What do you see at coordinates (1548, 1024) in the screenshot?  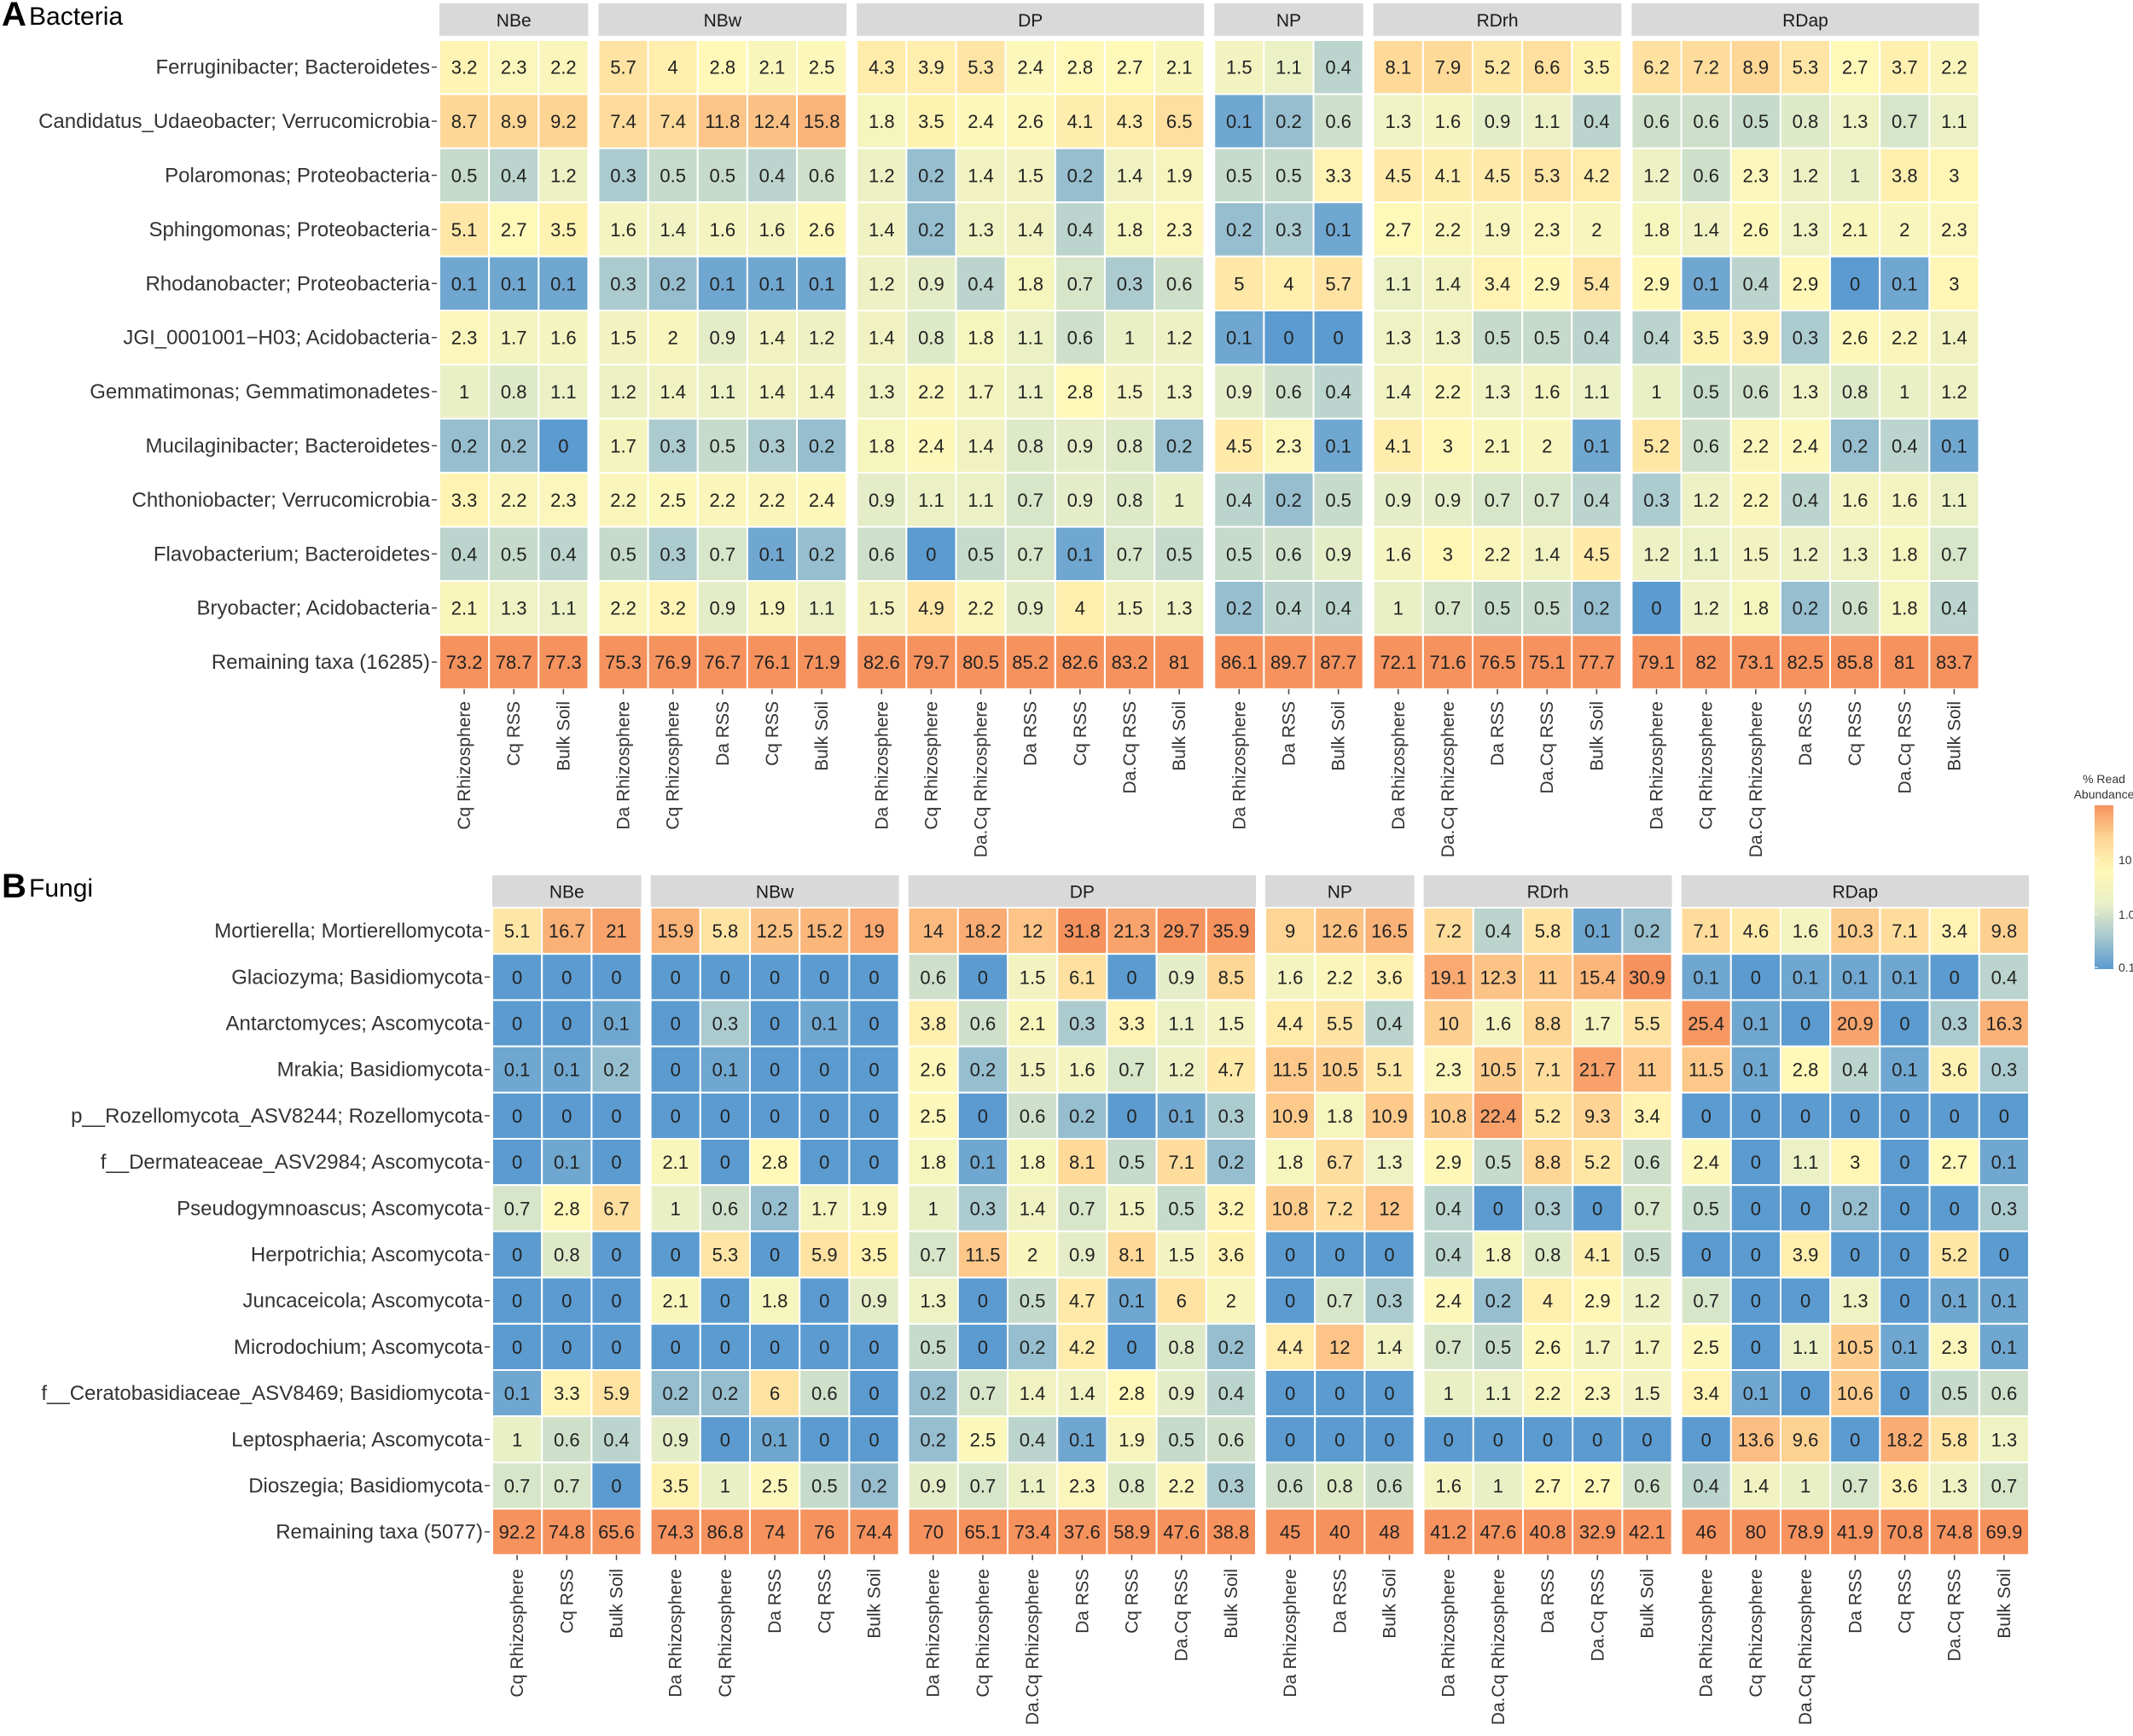 I see `panel-b-rdrh-cell-value: 8.8` at bounding box center [1548, 1024].